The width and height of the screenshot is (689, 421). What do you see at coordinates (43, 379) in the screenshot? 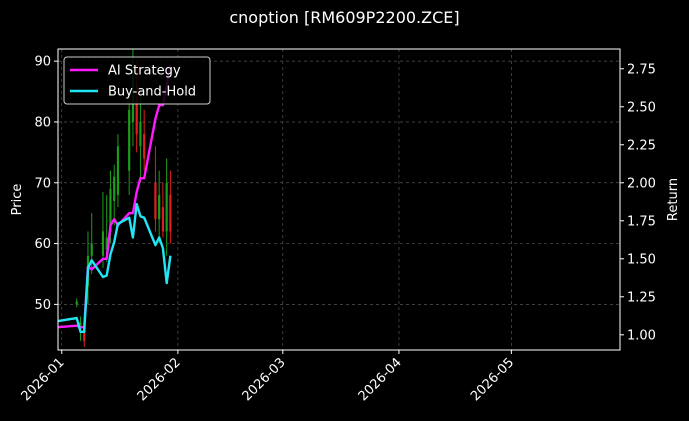
I see `x-tick-label: 2026-01` at bounding box center [43, 379].